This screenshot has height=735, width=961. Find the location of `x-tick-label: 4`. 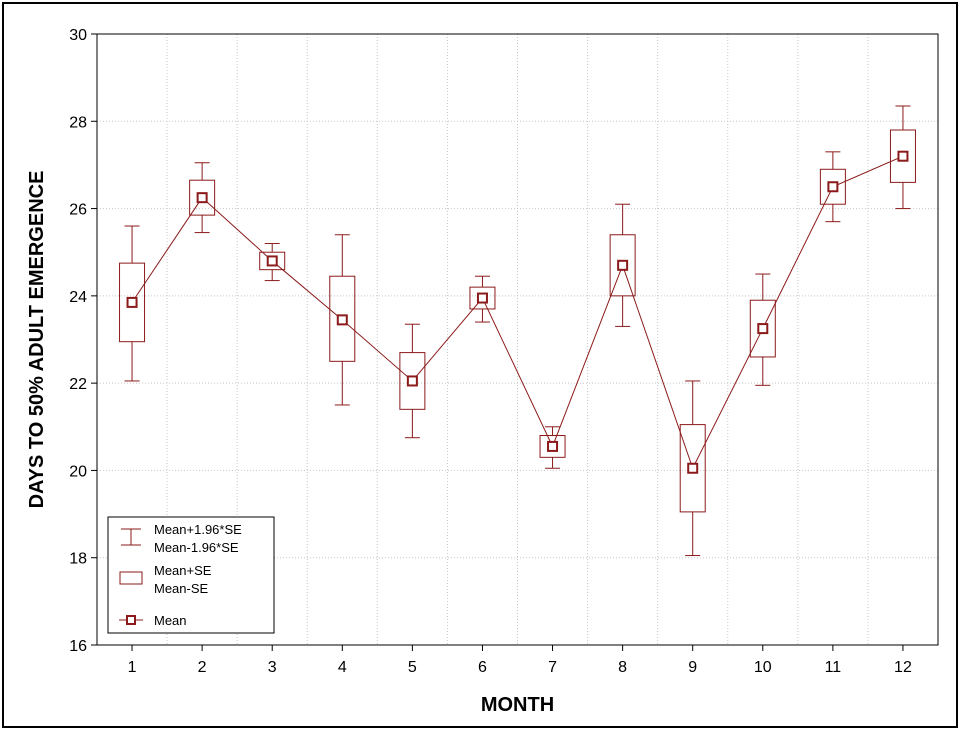

x-tick-label: 4 is located at coordinates (342, 667).